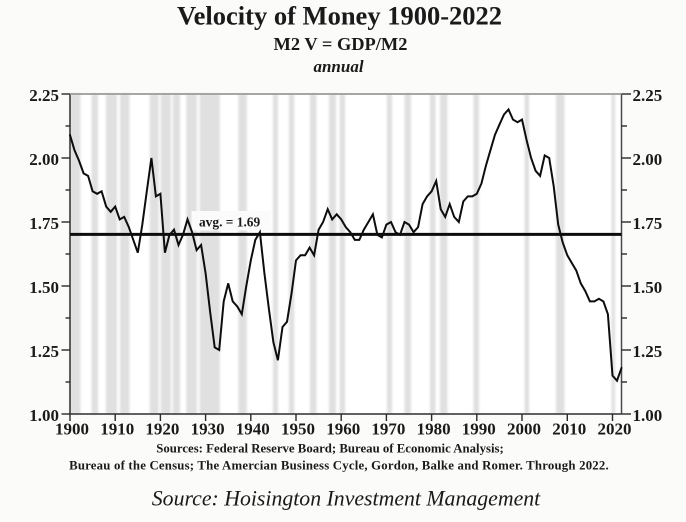 The image size is (686, 522). What do you see at coordinates (479, 429) in the screenshot?
I see `svg-text: 1990` at bounding box center [479, 429].